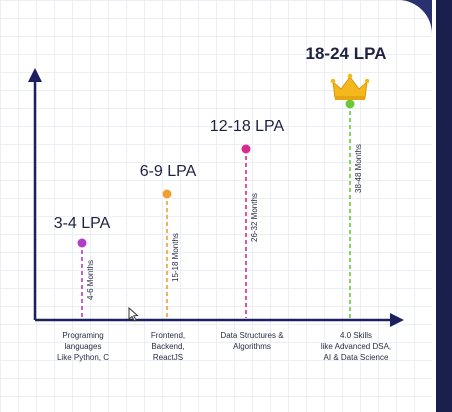 This screenshot has height=412, width=452. Describe the element at coordinates (35, 75) in the screenshot. I see `y-axis-arrow` at that location.